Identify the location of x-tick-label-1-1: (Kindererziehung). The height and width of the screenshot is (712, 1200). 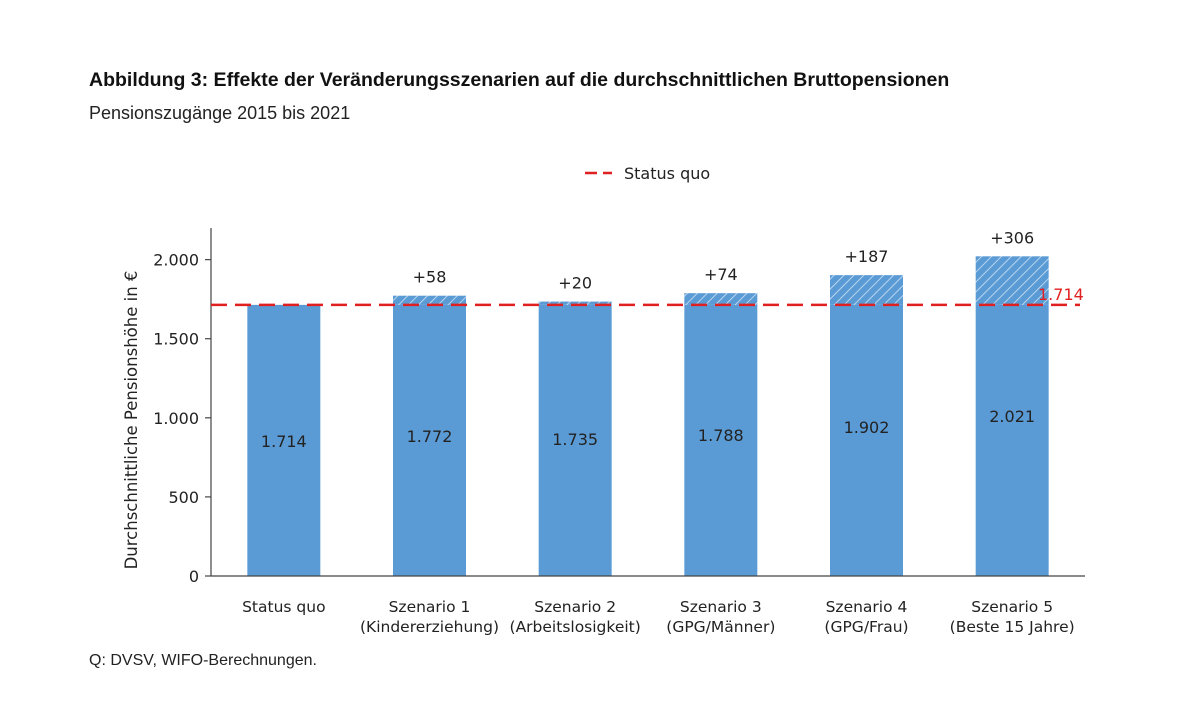
(429, 627).